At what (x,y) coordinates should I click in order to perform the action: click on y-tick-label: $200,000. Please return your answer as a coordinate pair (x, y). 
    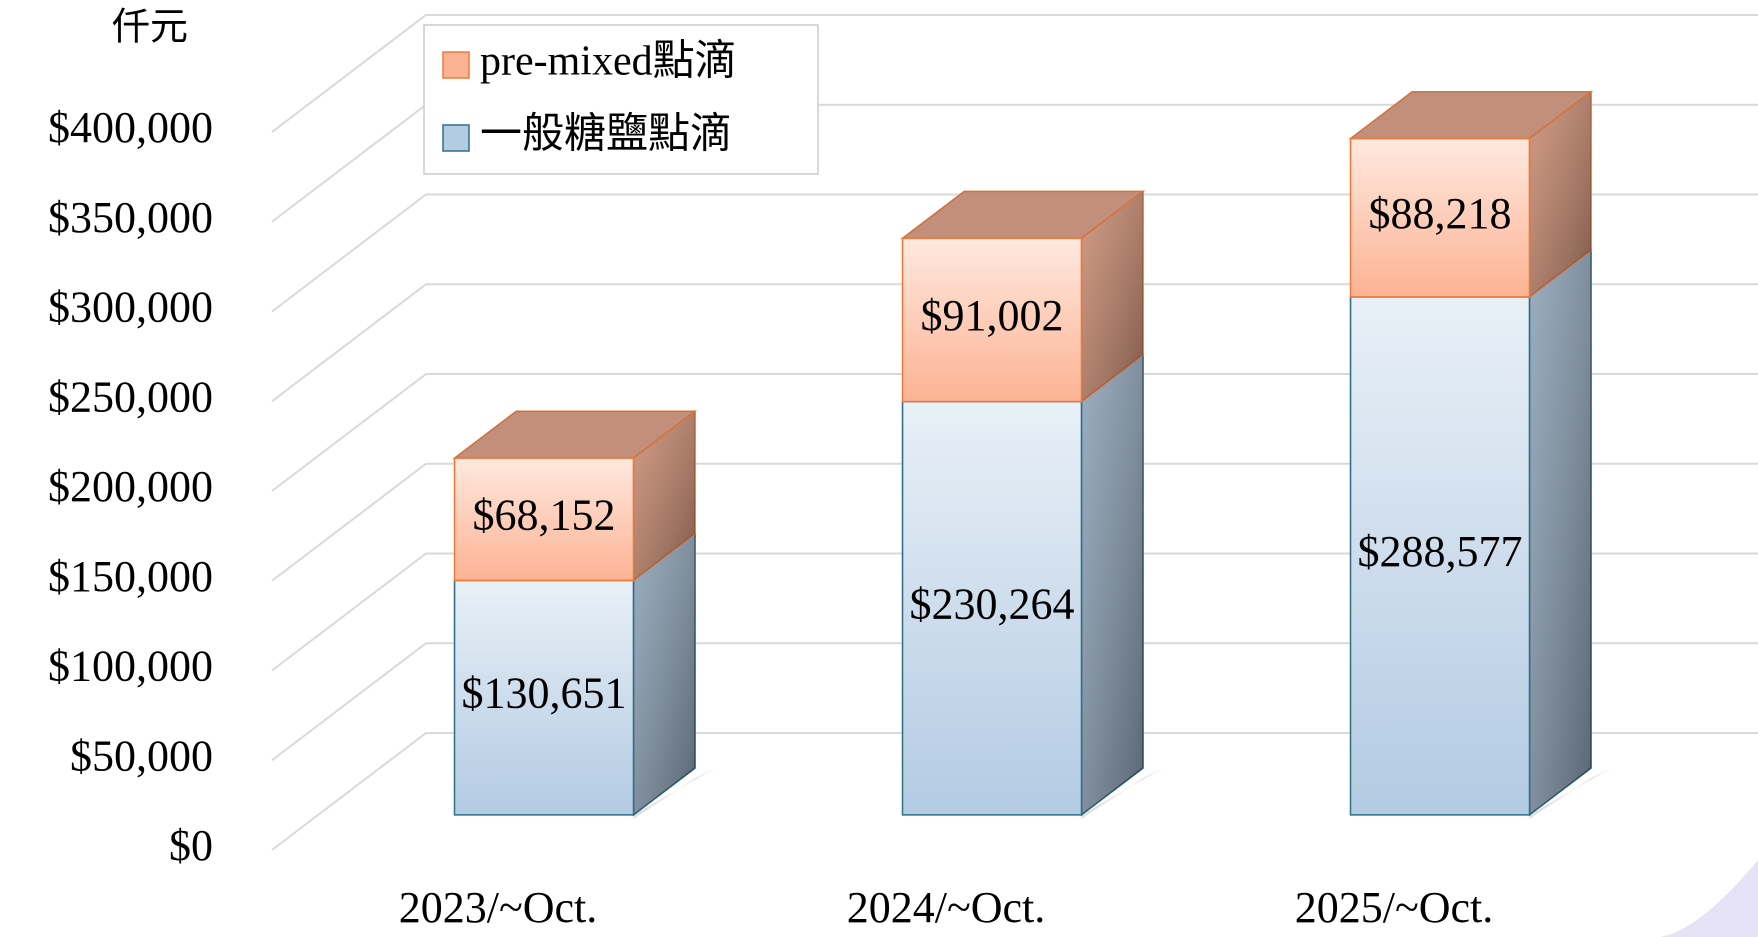
    Looking at the image, I should click on (130, 486).